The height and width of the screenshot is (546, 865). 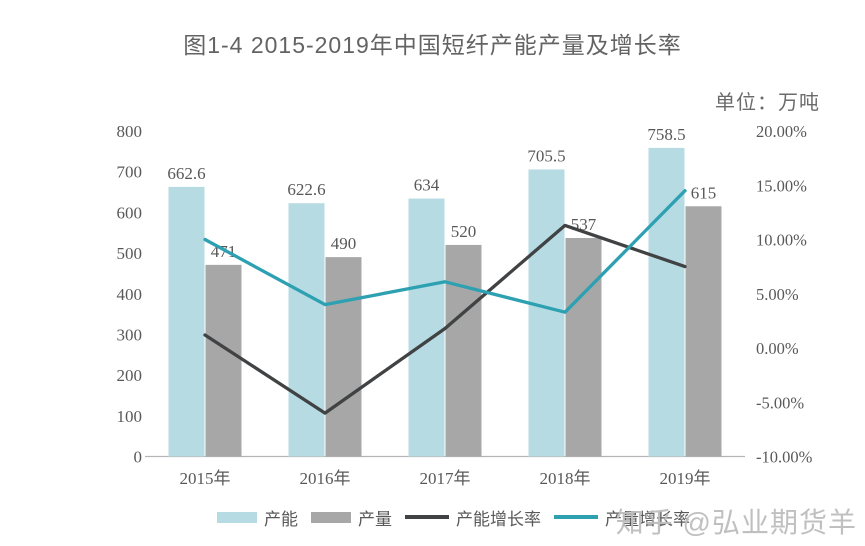 What do you see at coordinates (546, 155) in the screenshot?
I see `bar-value-label: 705.5` at bounding box center [546, 155].